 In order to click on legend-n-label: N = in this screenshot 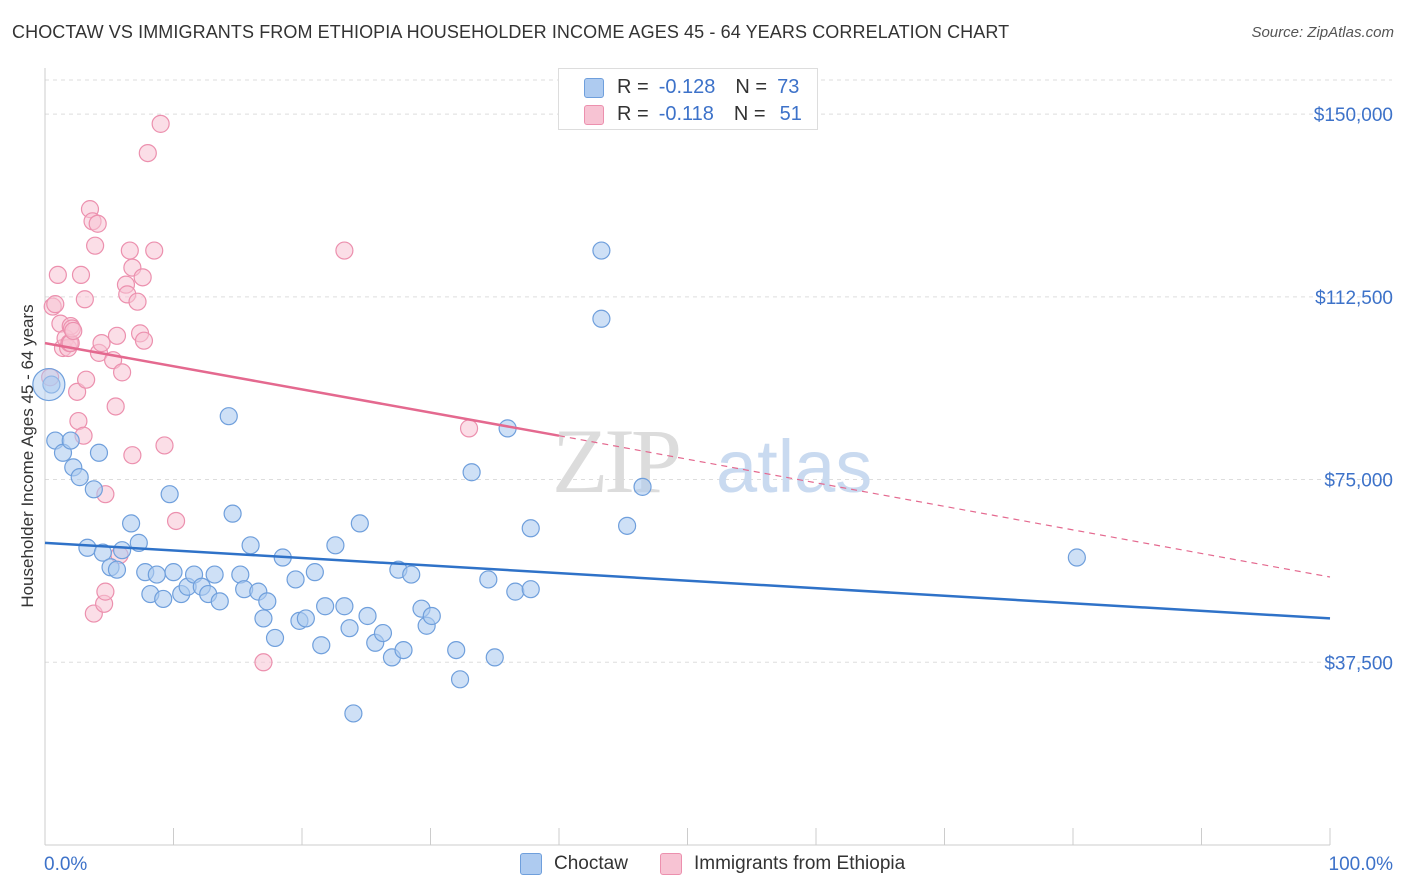, I will do `click(751, 86)`.